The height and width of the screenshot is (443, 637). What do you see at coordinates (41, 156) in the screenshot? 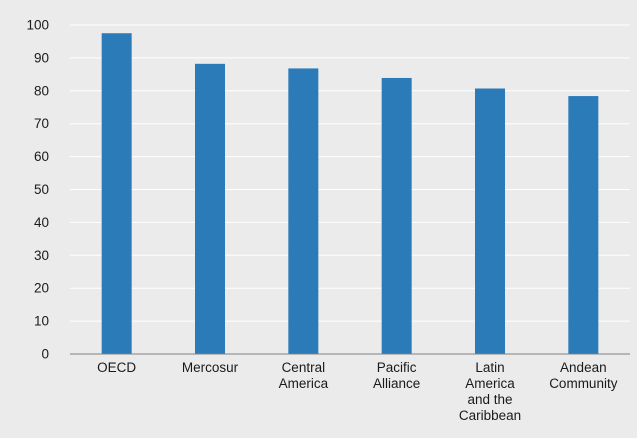
I see `y-tick-label: 60` at bounding box center [41, 156].